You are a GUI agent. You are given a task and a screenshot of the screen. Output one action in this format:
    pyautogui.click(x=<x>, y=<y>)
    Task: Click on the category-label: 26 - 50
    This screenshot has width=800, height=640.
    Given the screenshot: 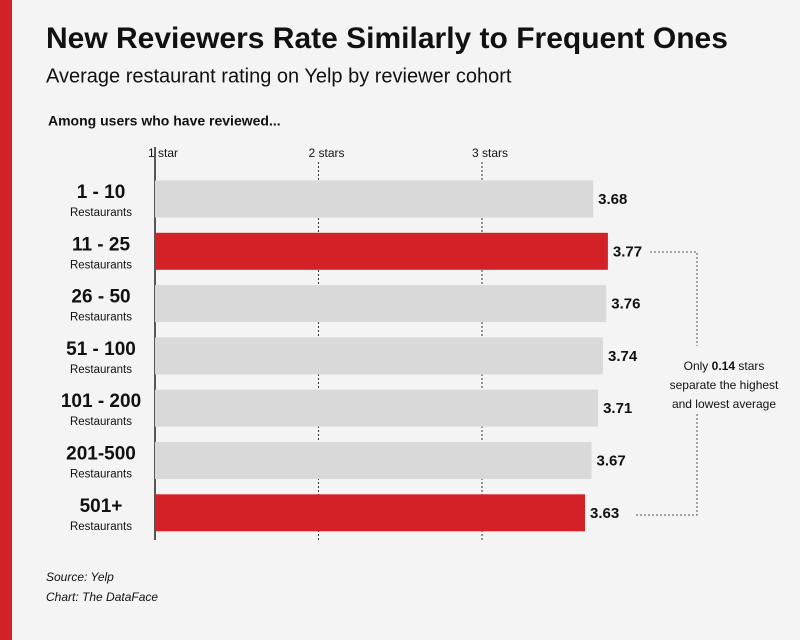 What is the action you would take?
    pyautogui.click(x=100, y=297)
    